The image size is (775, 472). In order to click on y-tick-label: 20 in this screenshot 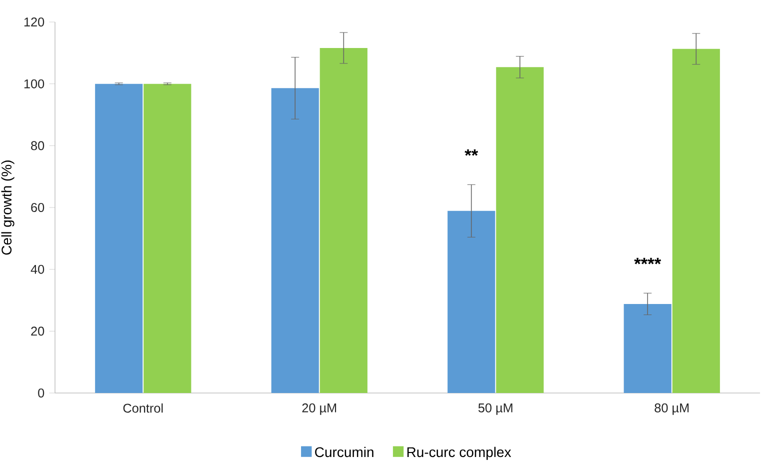, I will do `click(37, 331)`.